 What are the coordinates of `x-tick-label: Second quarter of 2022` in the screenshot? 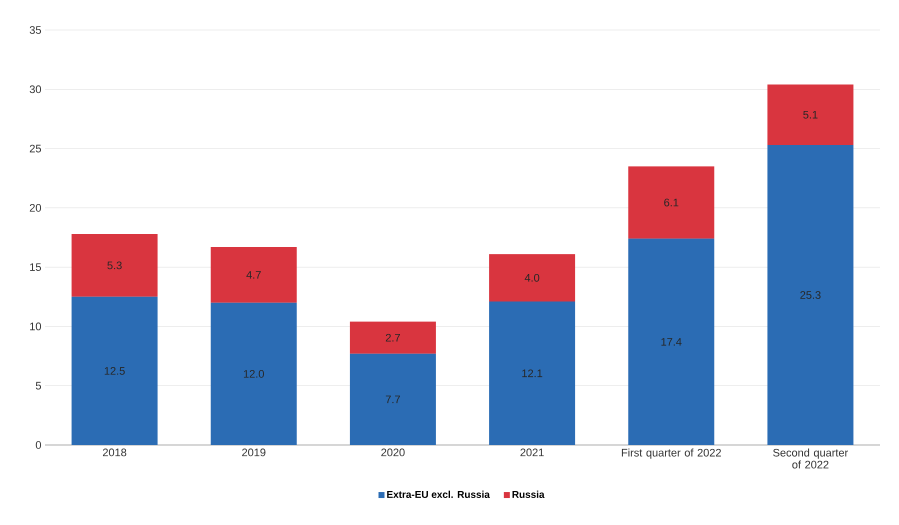 It's located at (810, 458).